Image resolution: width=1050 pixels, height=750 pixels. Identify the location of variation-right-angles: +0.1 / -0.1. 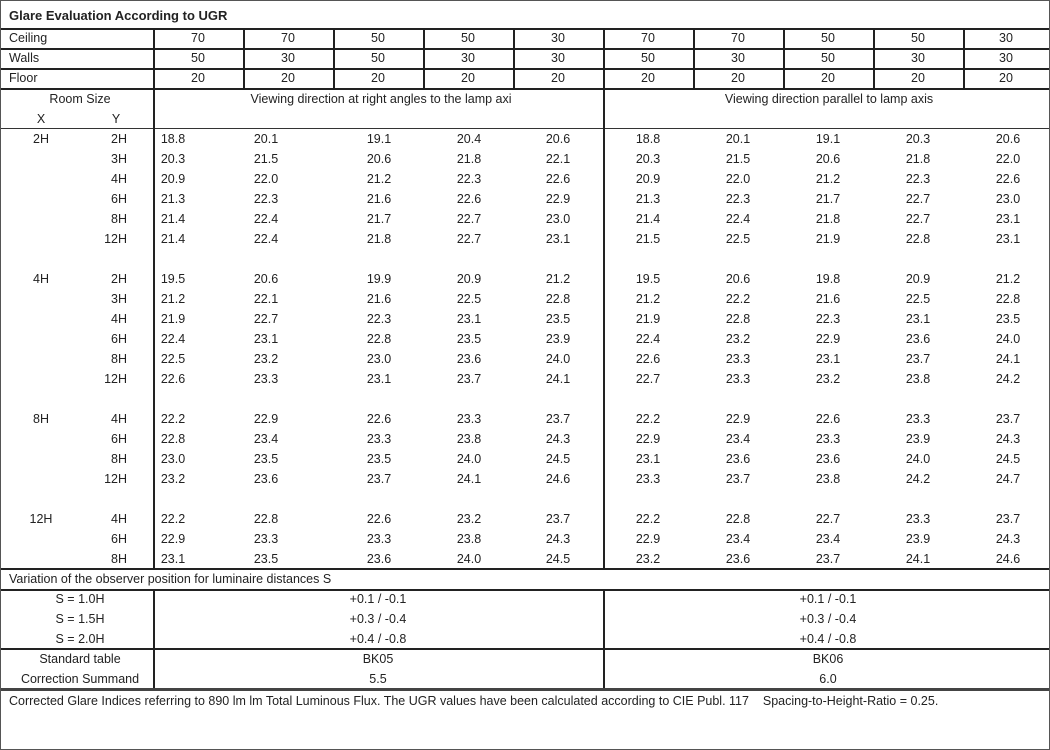
(378, 599).